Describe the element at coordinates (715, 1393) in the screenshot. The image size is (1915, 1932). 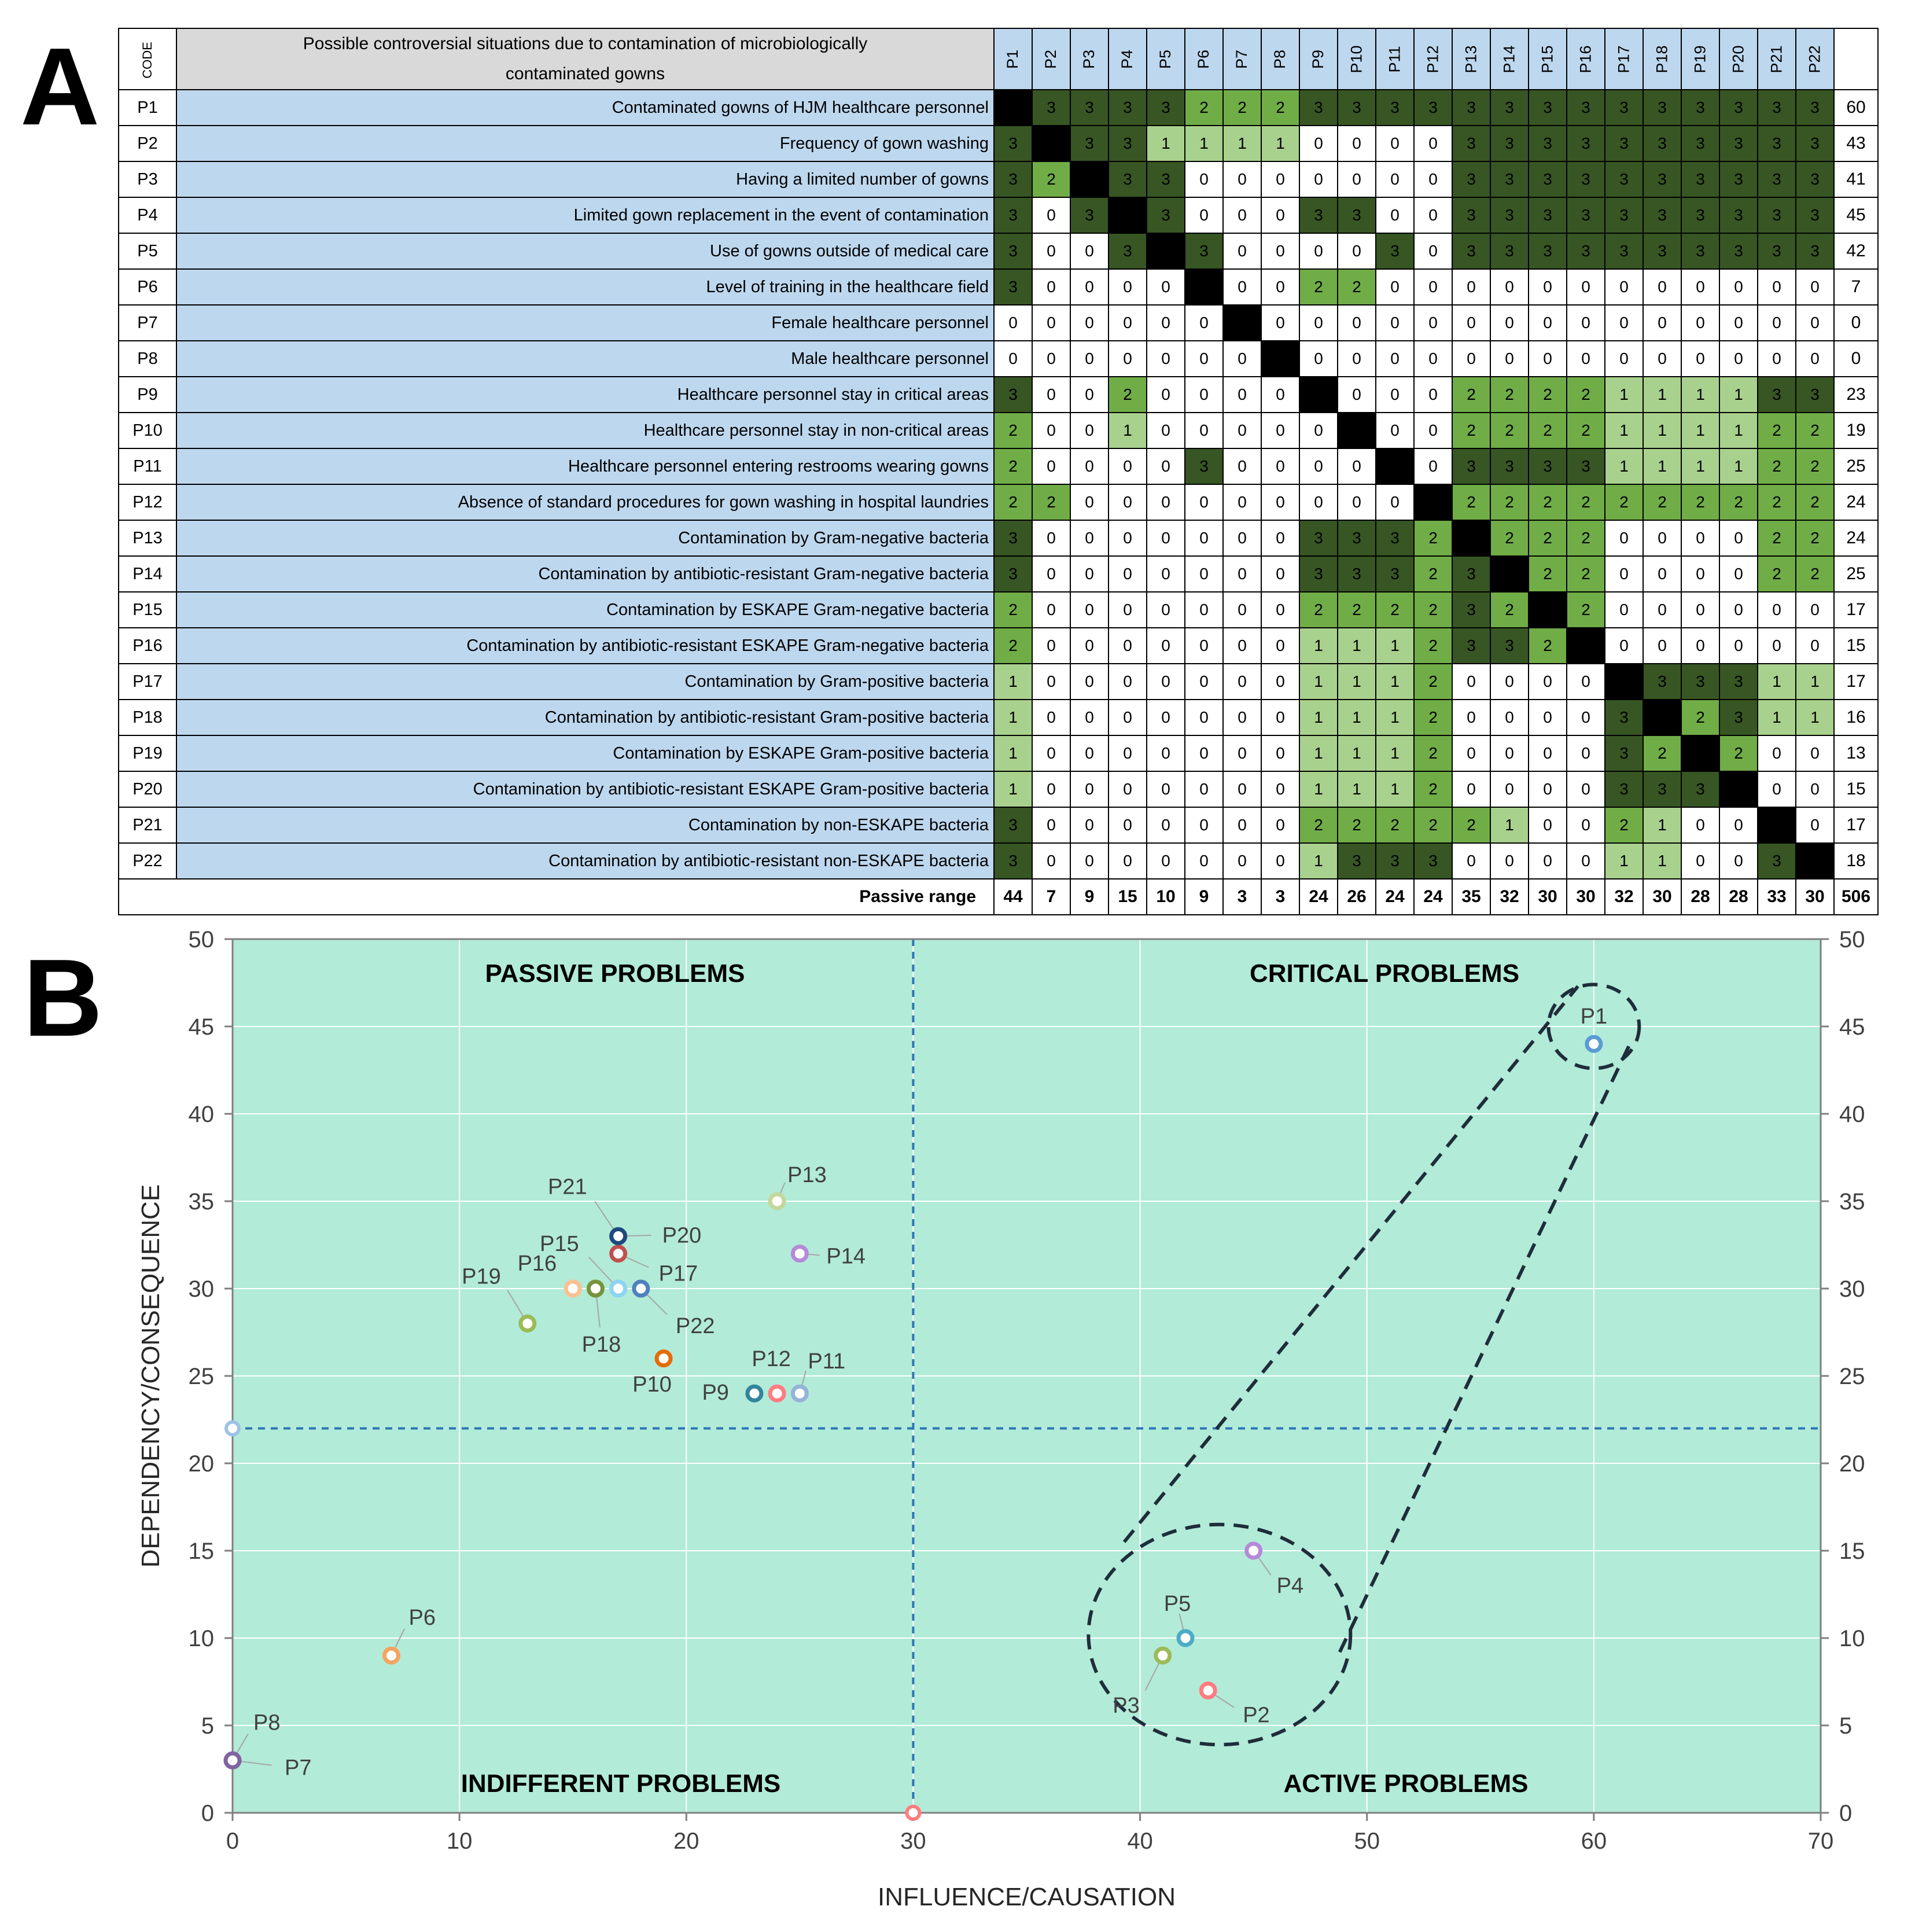
I see `data-point-label: P9` at that location.